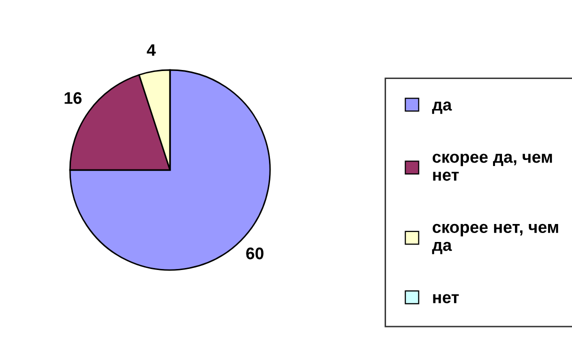  I want to click on legend-label: скорее да, чем нет, so click(492, 167).